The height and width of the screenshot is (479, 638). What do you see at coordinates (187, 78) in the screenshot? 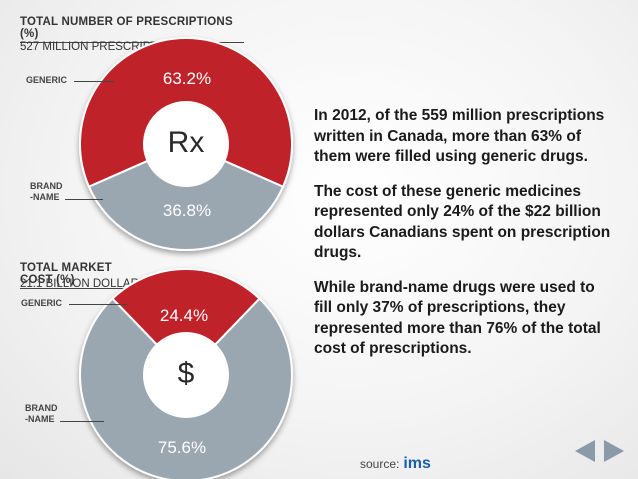
I see `generic-value-label-chart1: 63.2%` at bounding box center [187, 78].